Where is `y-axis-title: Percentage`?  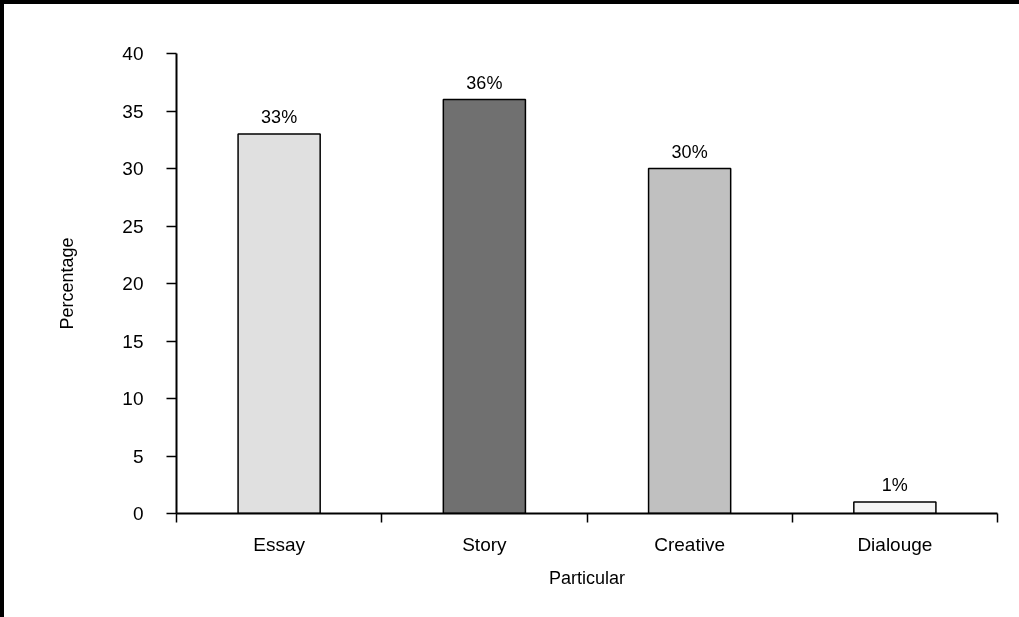
y-axis-title: Percentage is located at coordinates (67, 283).